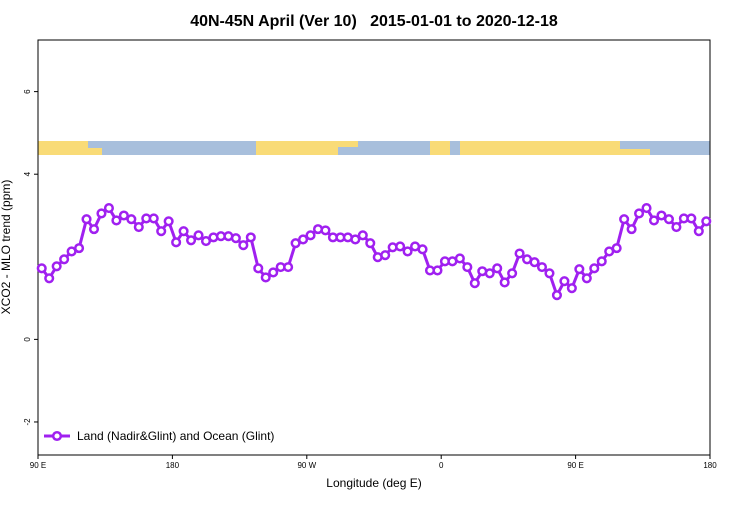 The image size is (750, 505). I want to click on x-tick-label: 0, so click(441, 465).